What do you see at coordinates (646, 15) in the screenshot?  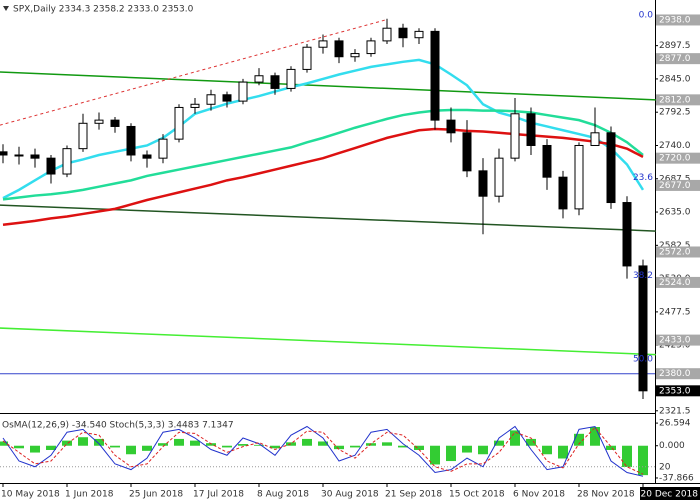 I see `fib-label: 0.0` at bounding box center [646, 15].